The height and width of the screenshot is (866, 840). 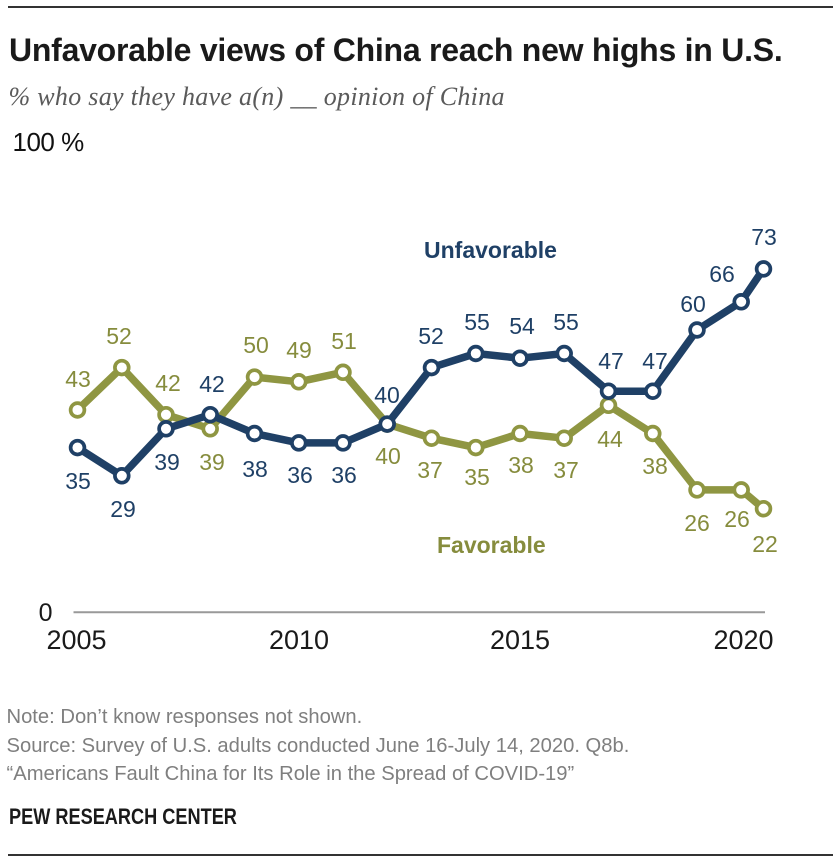 I want to click on svg-text: 2005, so click(x=76, y=640).